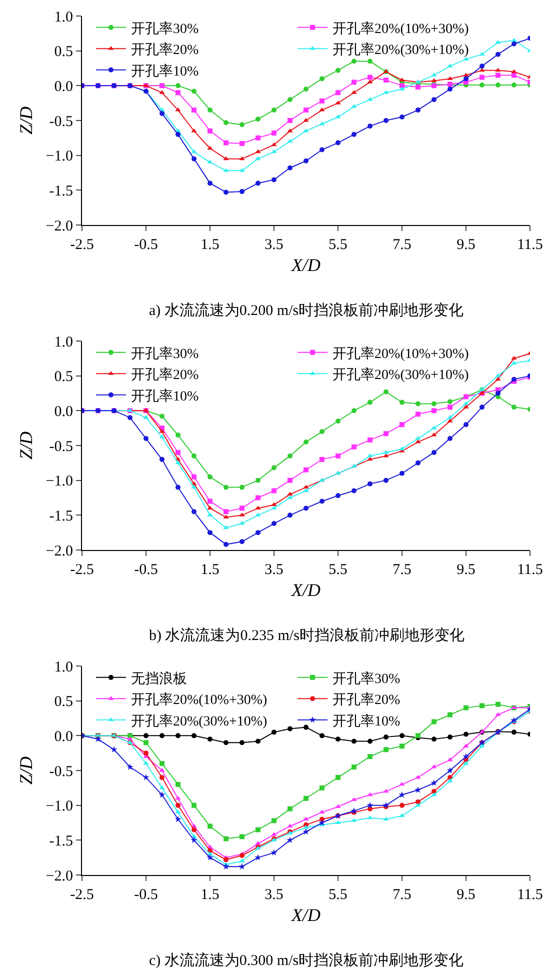  What do you see at coordinates (306, 310) in the screenshot?
I see `text: a) 水流流速为0.200 m/s时挡浪板前冲刷地形变化` at bounding box center [306, 310].